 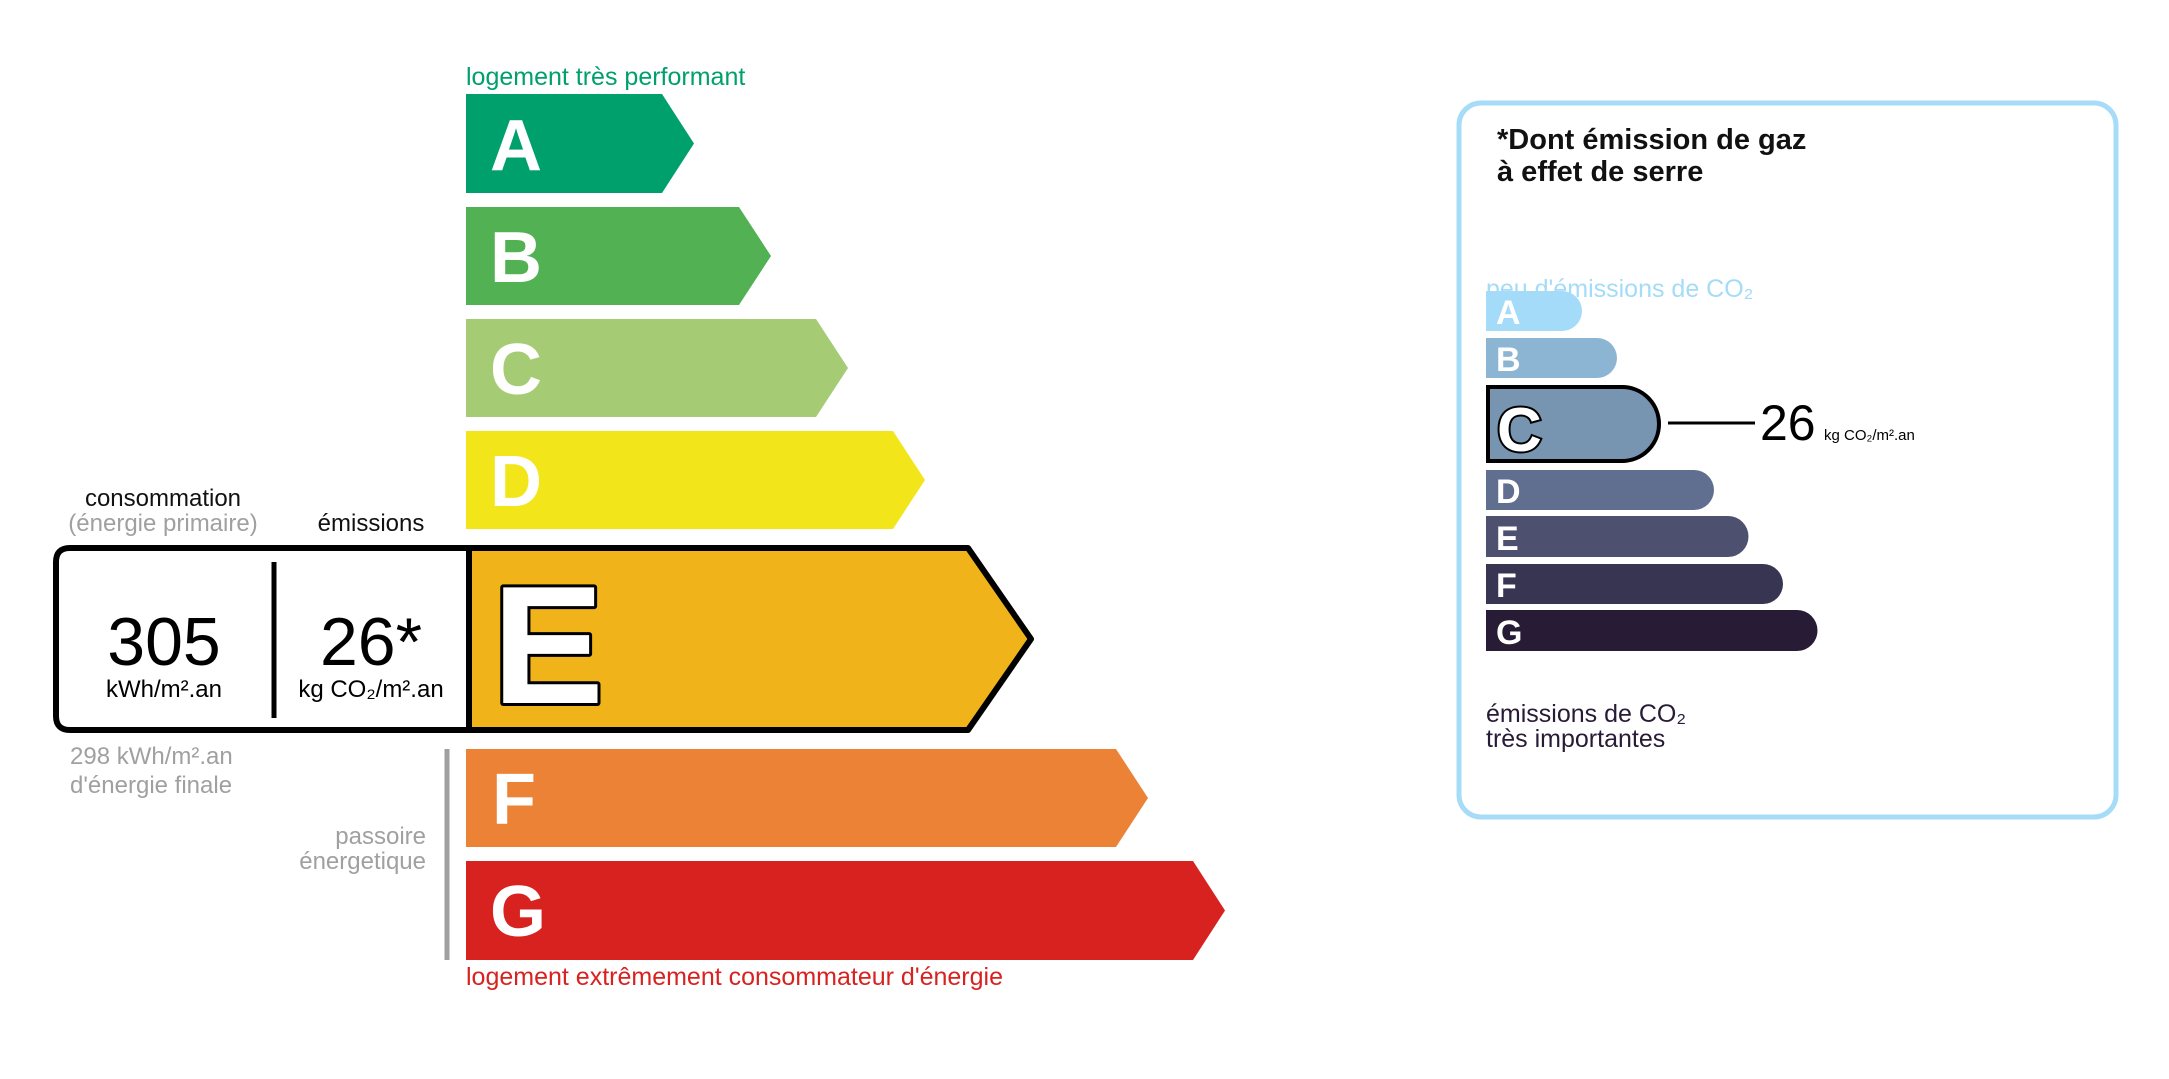 What do you see at coordinates (548, 645) in the screenshot?
I see `current-class-letter: E` at bounding box center [548, 645].